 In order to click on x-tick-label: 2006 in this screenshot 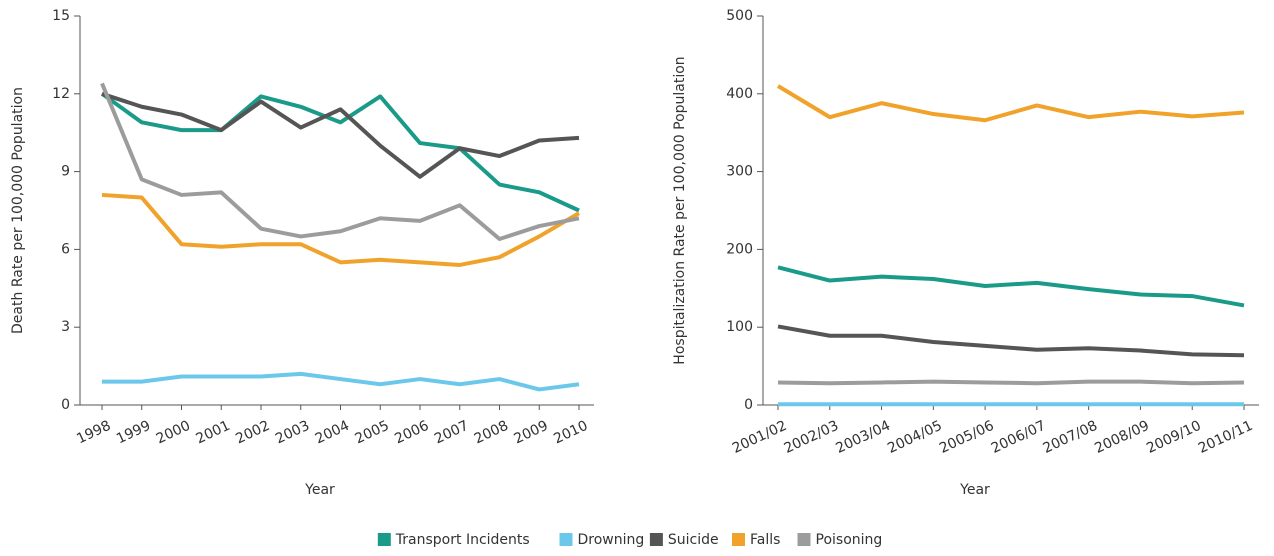, I will do `click(411, 433)`.